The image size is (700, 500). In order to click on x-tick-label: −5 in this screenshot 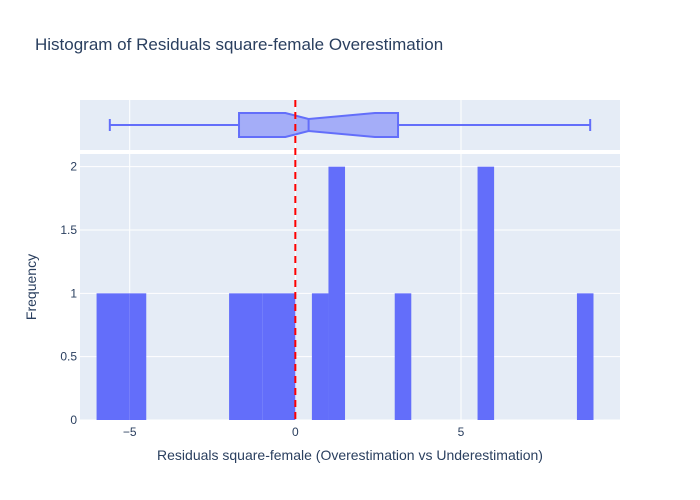, I will do `click(130, 432)`.